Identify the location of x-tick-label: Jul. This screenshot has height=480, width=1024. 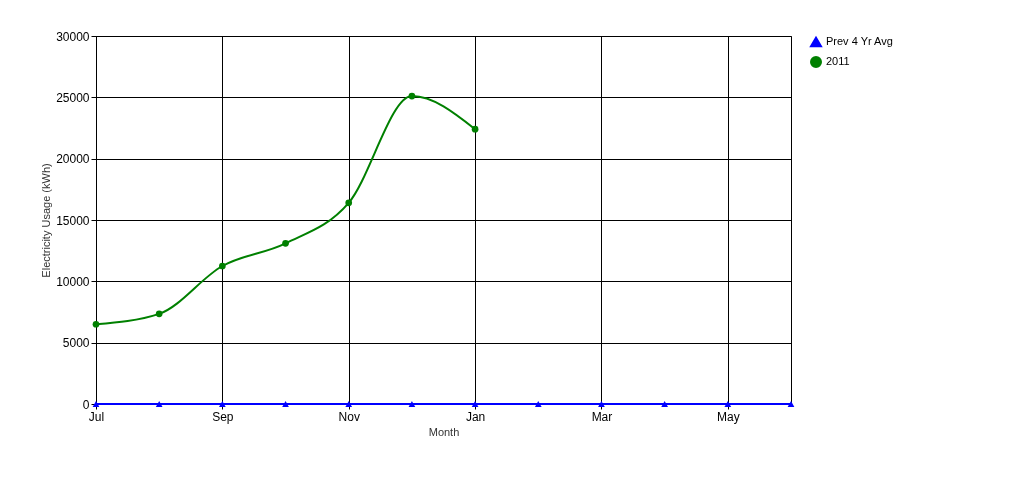
(96, 416).